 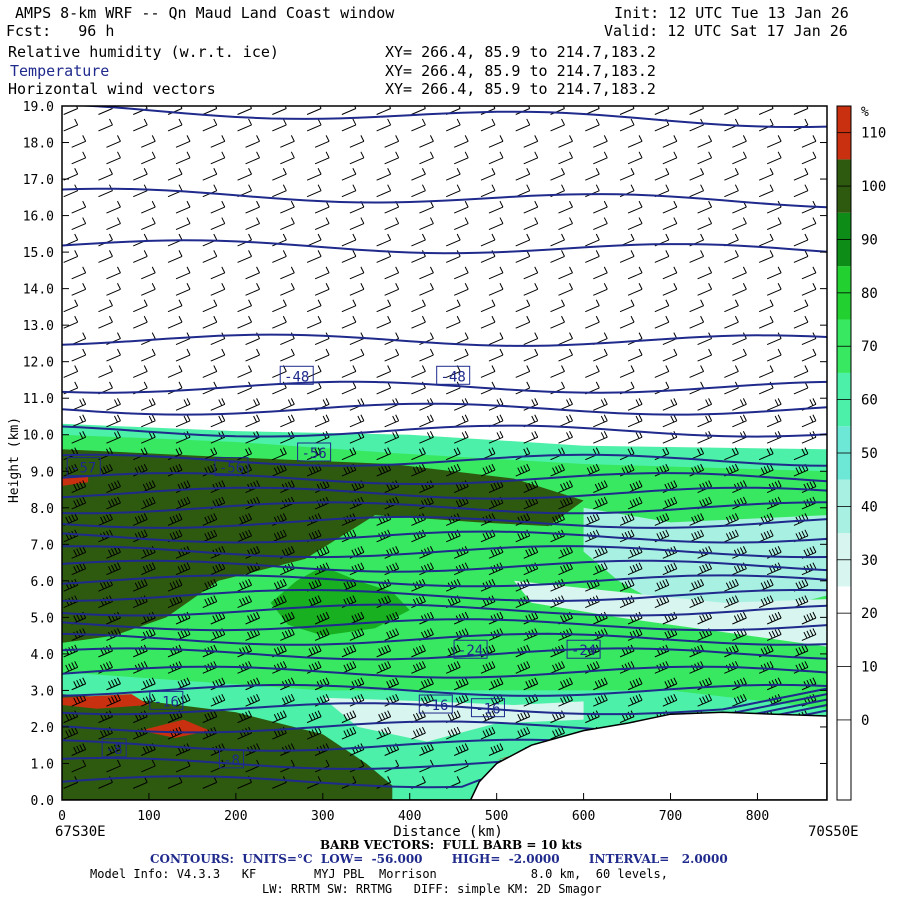 What do you see at coordinates (148, 816) in the screenshot?
I see `x-tick-label: 100` at bounding box center [148, 816].